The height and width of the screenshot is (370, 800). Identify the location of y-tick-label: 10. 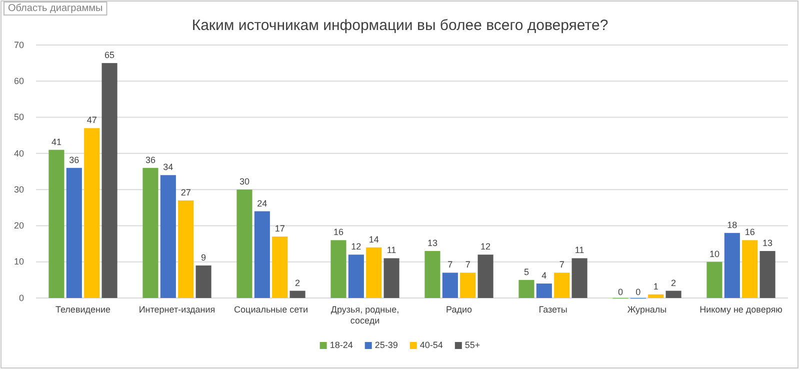
(19, 261).